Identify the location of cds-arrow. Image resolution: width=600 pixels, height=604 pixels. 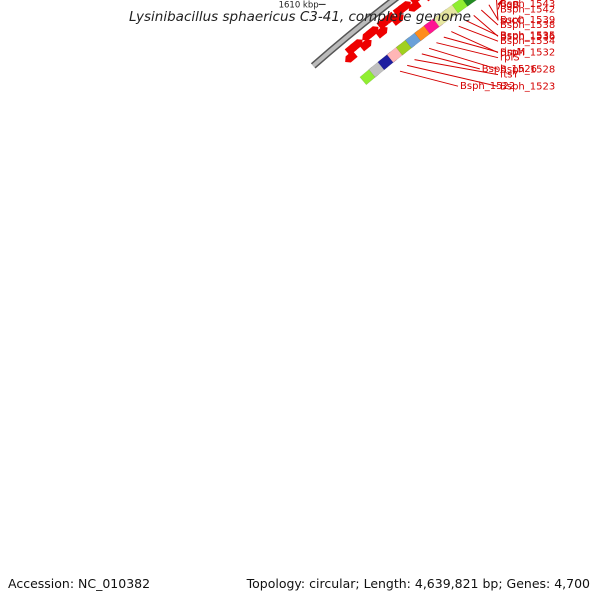
(430, 0).